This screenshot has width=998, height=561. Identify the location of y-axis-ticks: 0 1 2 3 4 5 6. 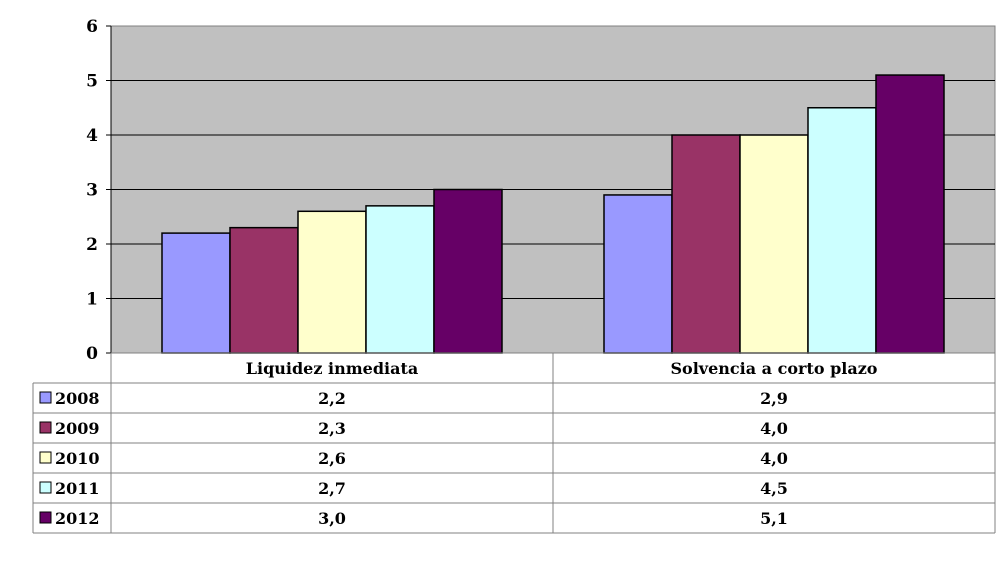
(99, 190).